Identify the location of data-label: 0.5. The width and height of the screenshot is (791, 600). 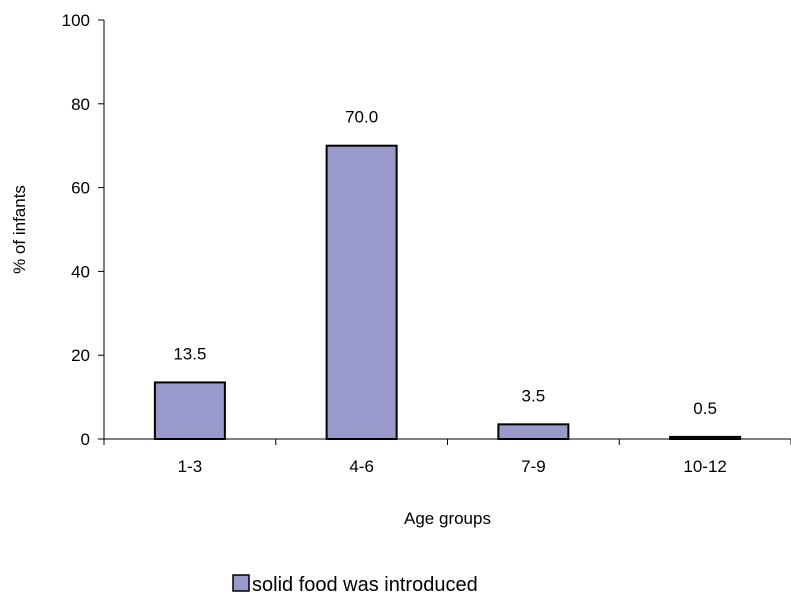
(705, 408).